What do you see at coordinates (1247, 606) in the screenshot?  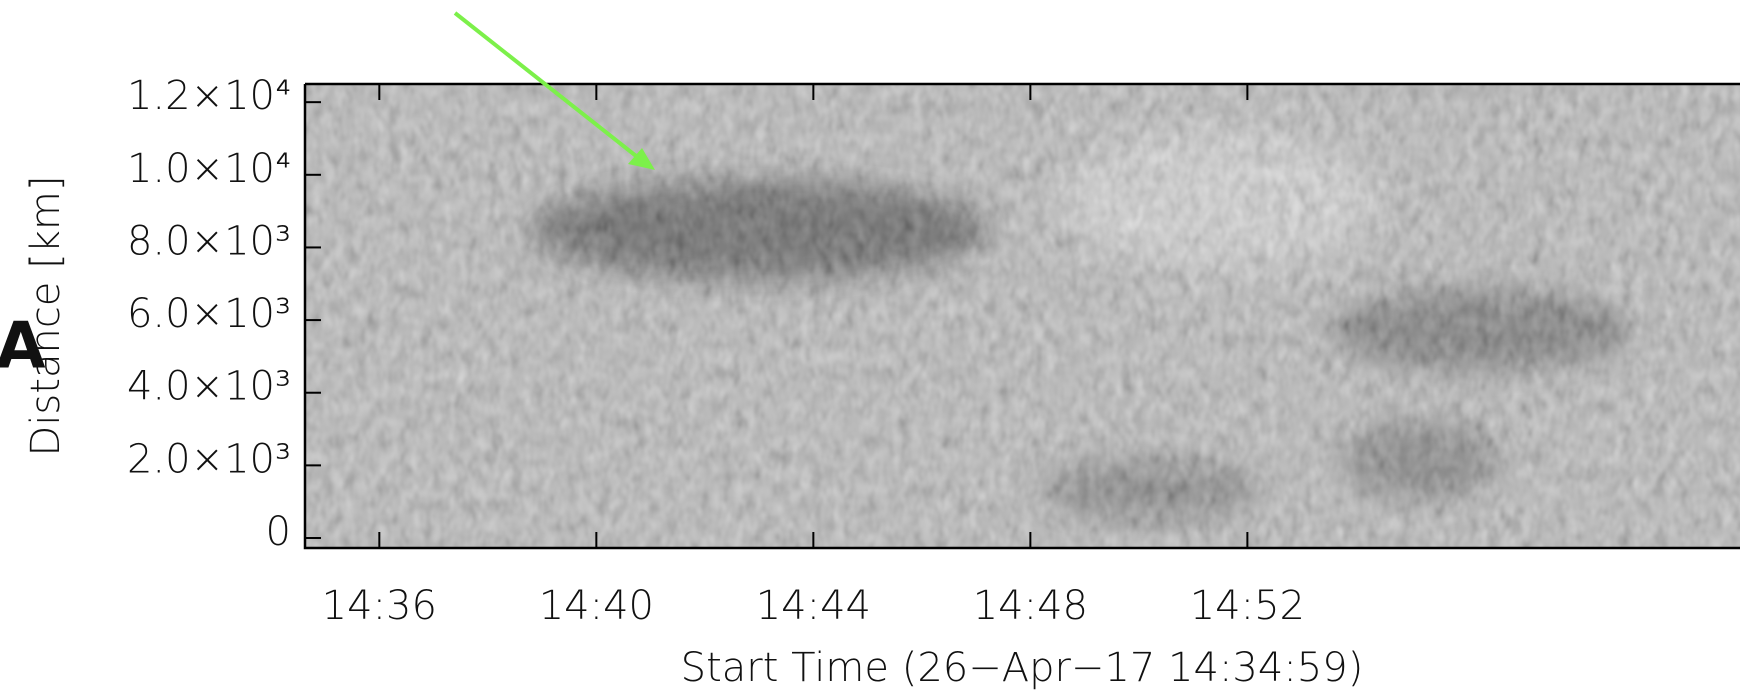 I see `x-tick-label: 14:52` at bounding box center [1247, 606].